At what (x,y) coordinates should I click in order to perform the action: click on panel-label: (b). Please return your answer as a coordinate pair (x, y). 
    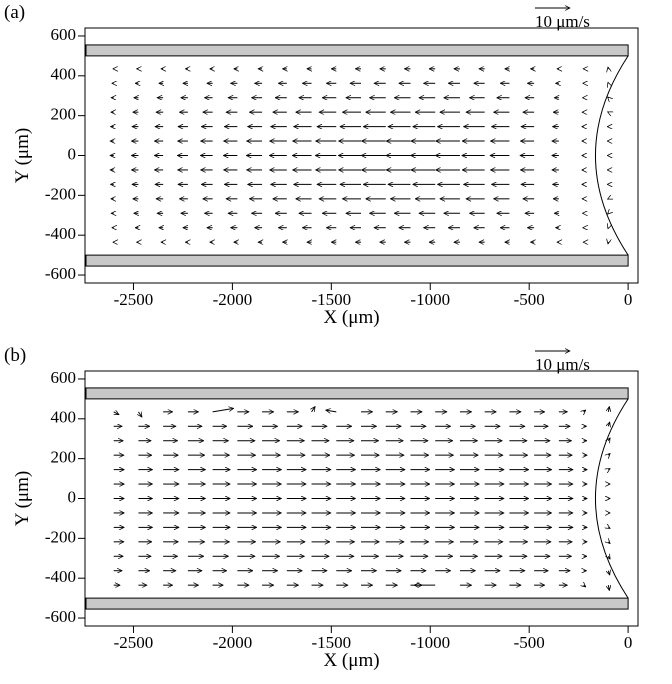
    Looking at the image, I should click on (15, 355).